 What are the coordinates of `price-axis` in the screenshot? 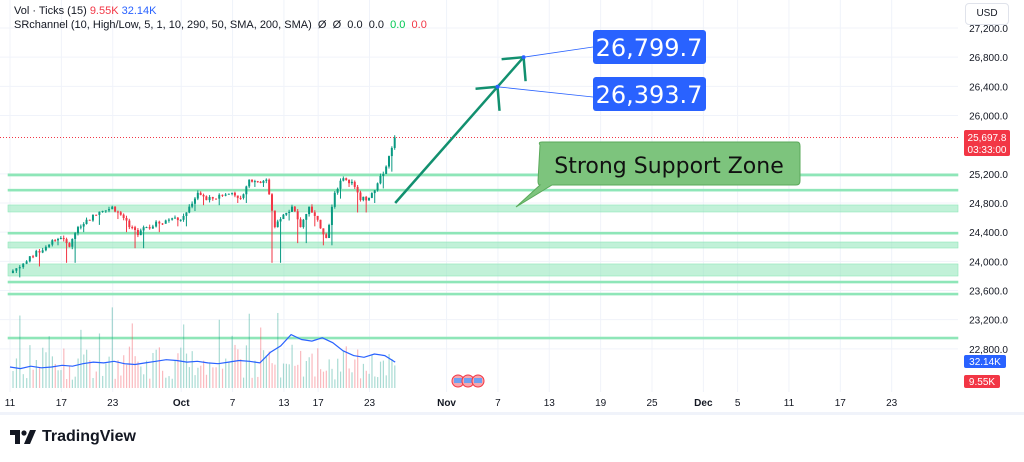 It's located at (992, 206).